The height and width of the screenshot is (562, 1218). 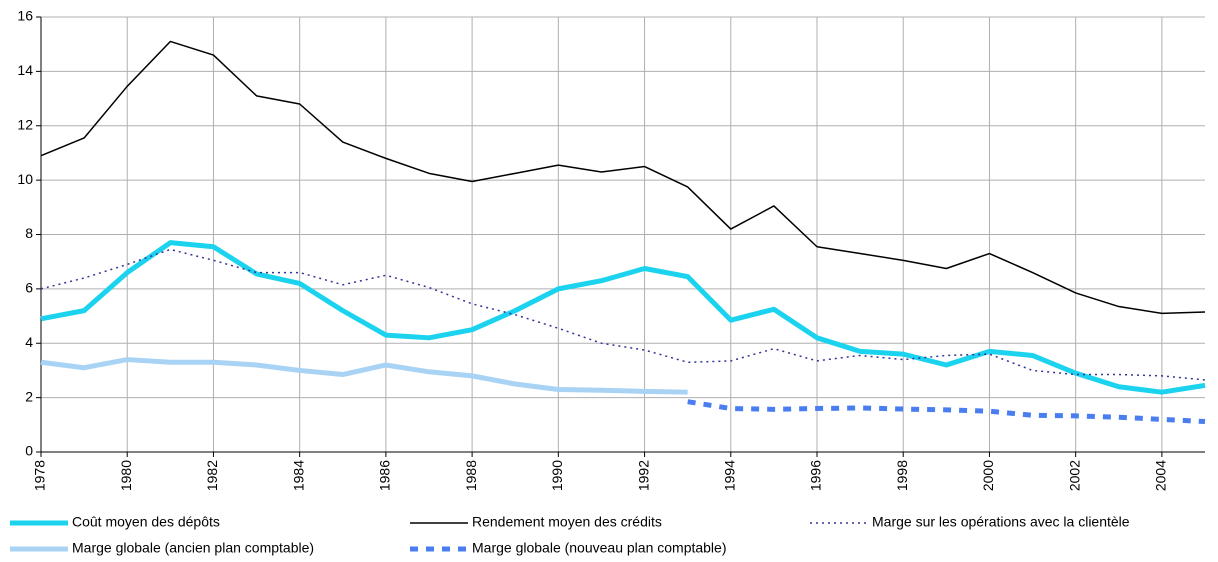 I want to click on legend-label: Marge globale (ancien plan comptable), so click(x=193, y=548).